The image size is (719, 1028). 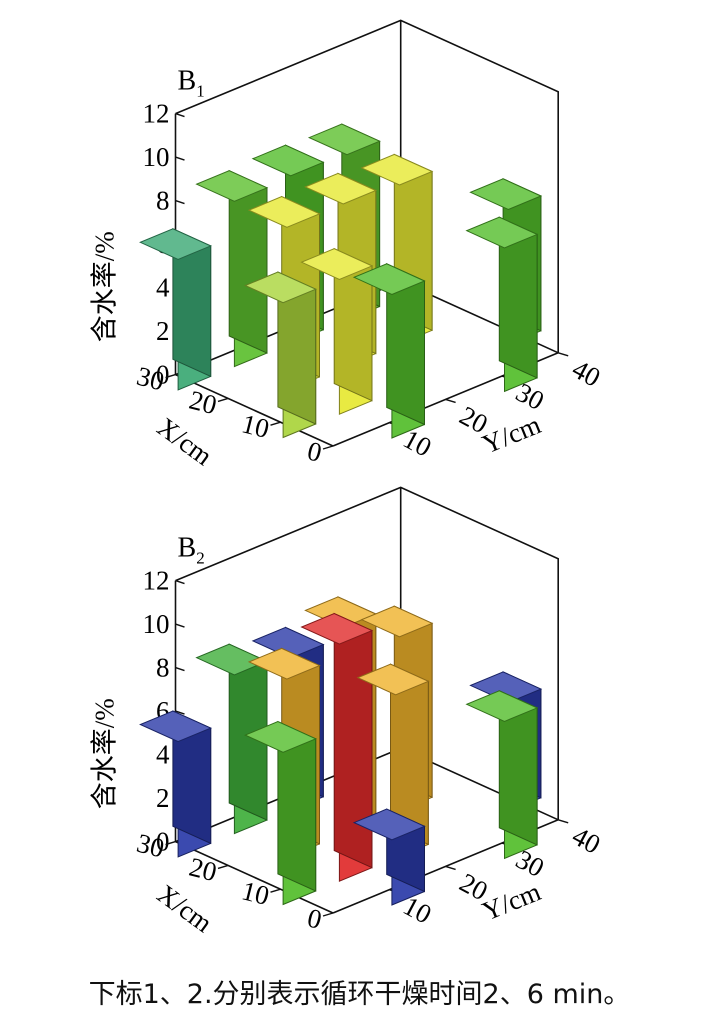 I want to click on figure-caption: 下标1、2.分别表示循环干燥时间2、6 min。, so click(x=359, y=994).